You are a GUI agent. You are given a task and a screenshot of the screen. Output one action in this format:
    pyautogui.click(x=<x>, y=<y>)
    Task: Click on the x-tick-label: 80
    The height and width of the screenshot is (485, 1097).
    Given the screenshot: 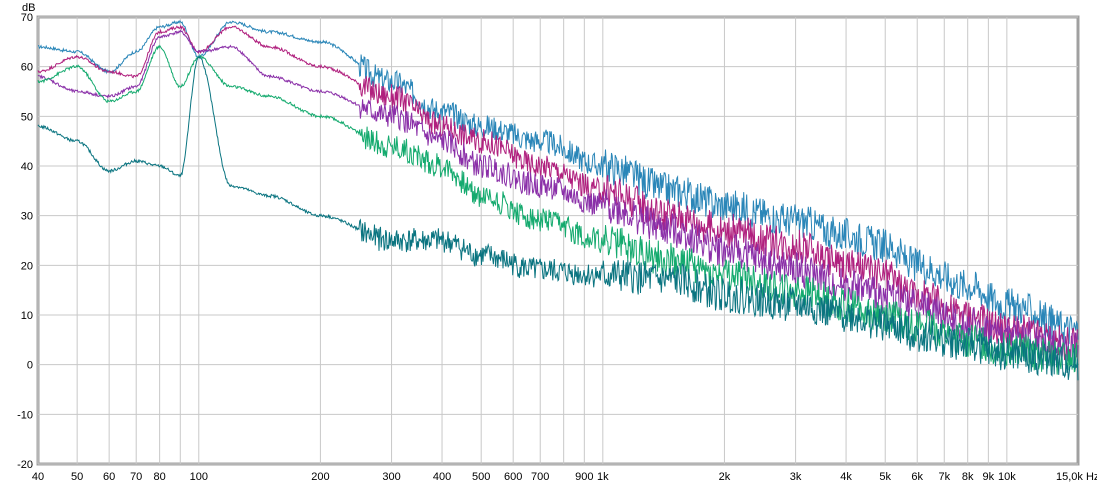 What is the action you would take?
    pyautogui.click(x=160, y=477)
    